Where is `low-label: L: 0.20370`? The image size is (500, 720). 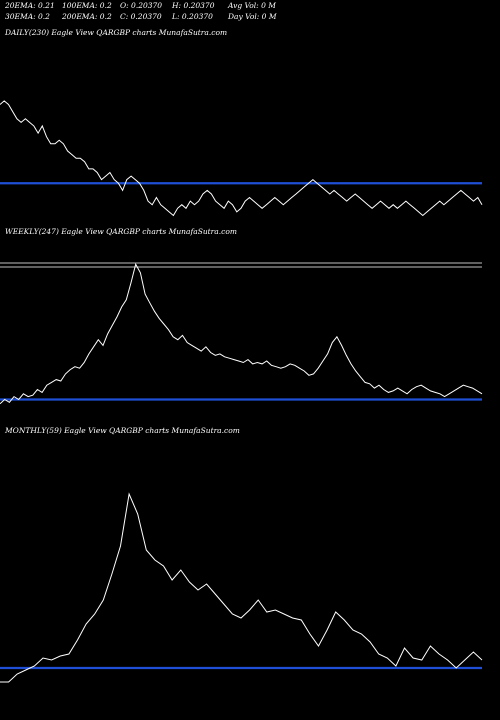 low-label: L: 0.20370 is located at coordinates (192, 16).